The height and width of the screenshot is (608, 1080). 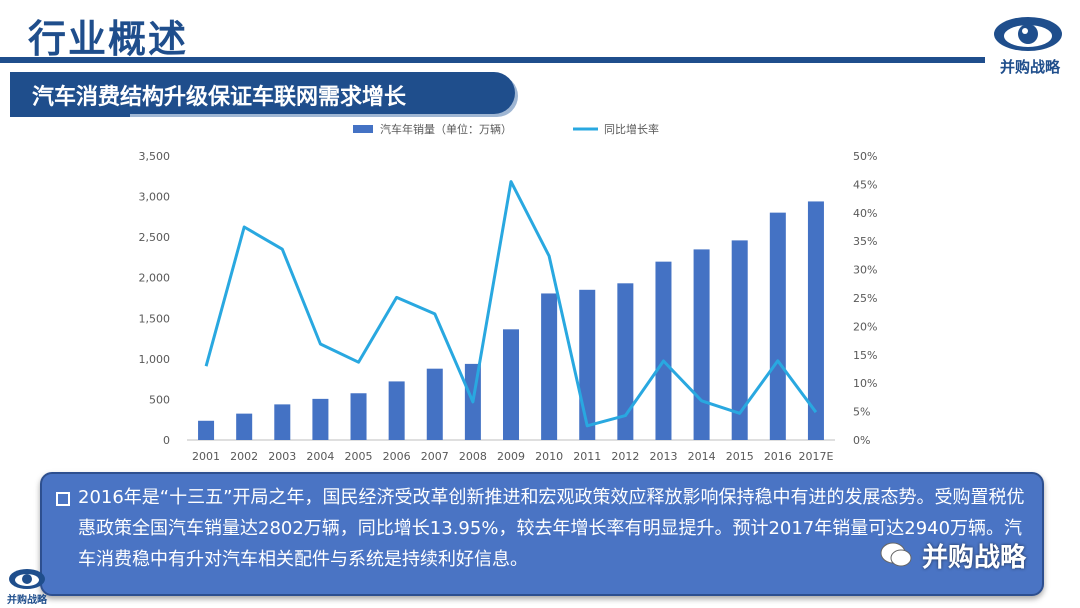 What do you see at coordinates (861, 440) in the screenshot?
I see `y-right-tick-label: 0%` at bounding box center [861, 440].